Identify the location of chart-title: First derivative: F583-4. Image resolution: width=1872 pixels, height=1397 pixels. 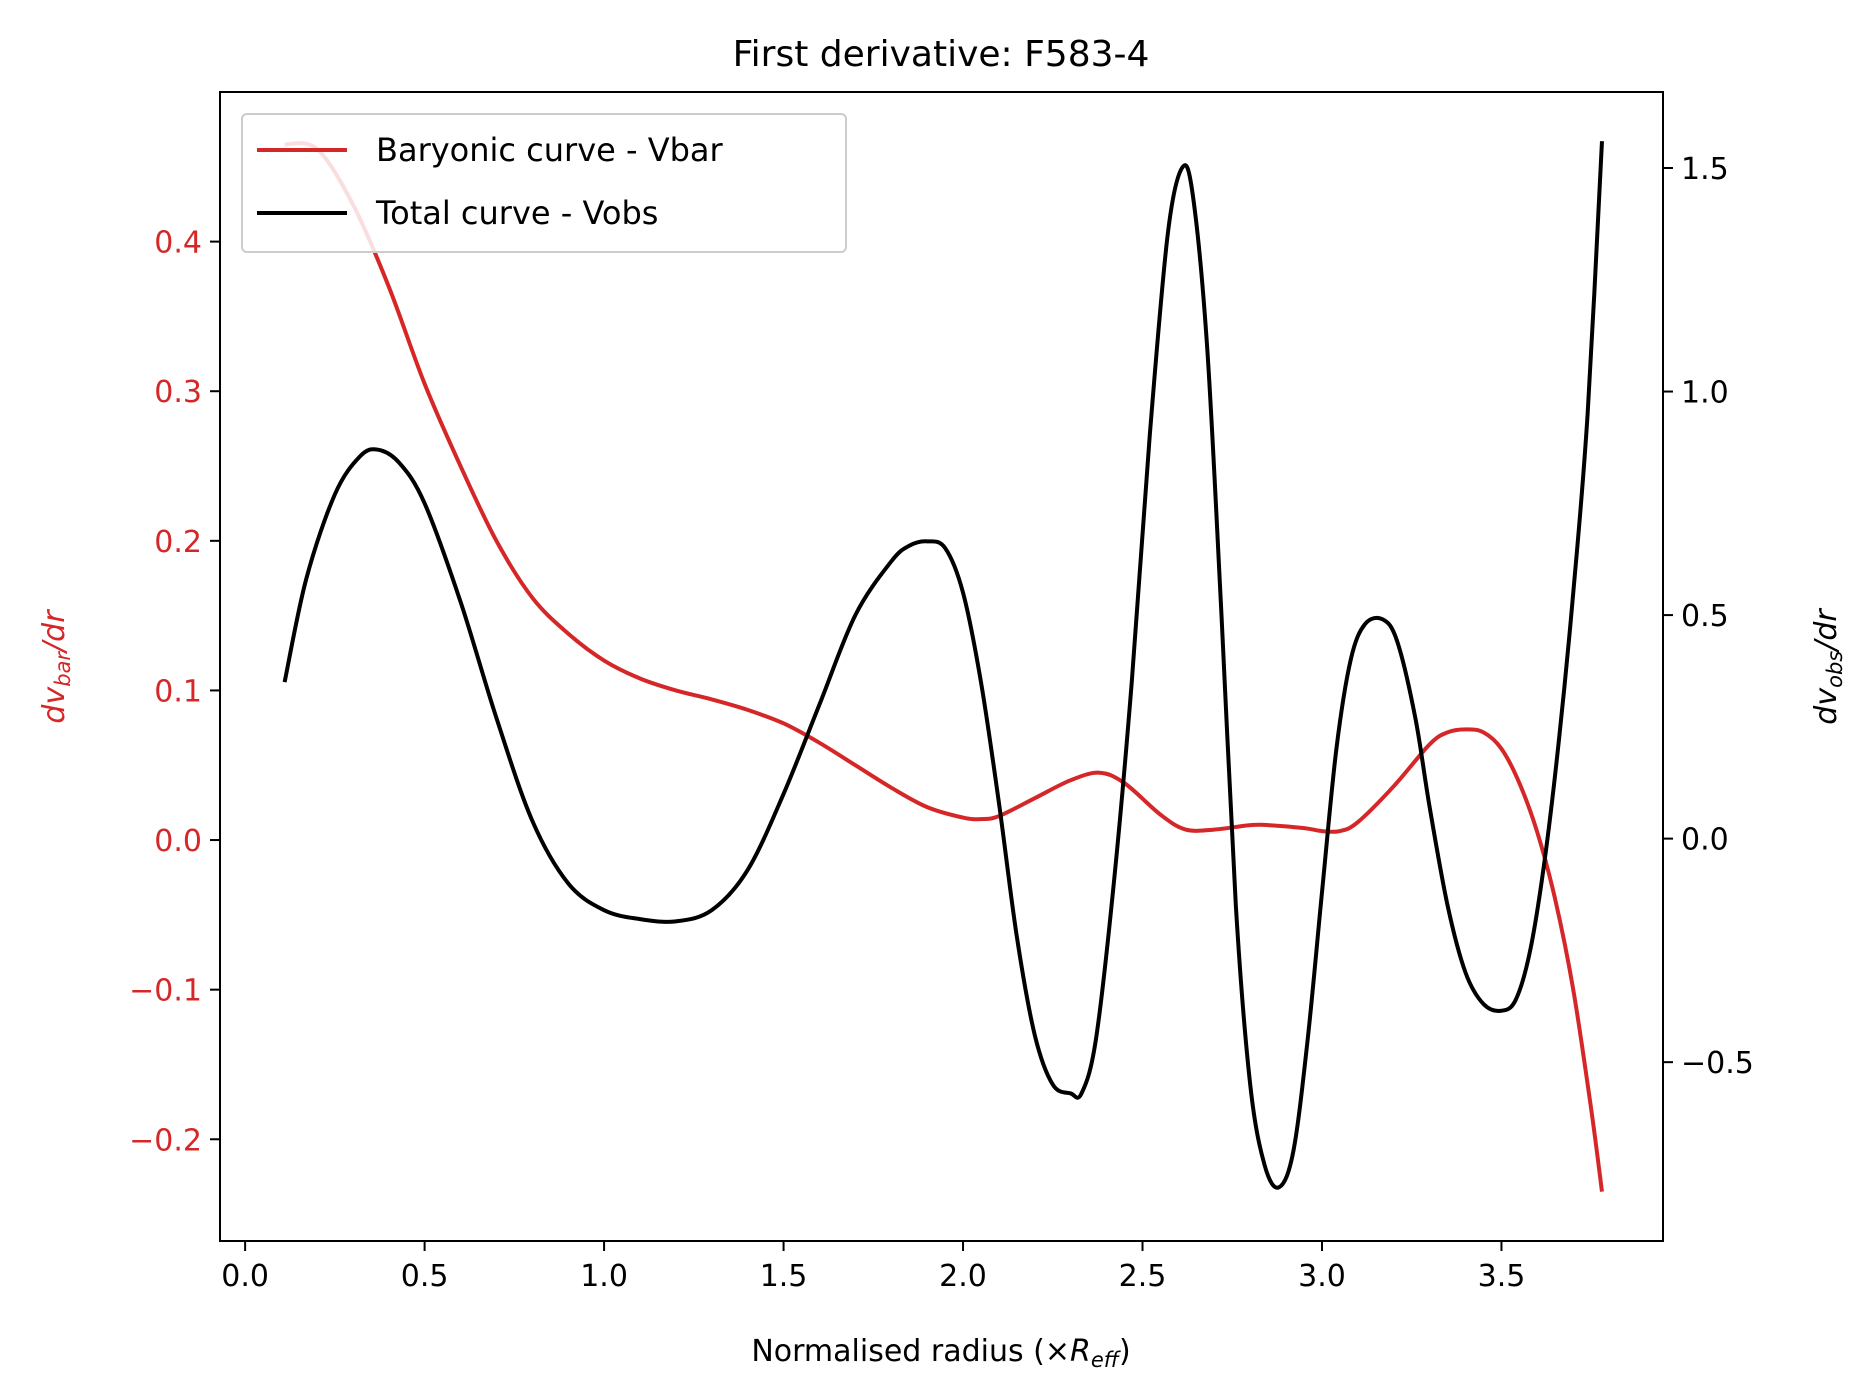
(941, 54).